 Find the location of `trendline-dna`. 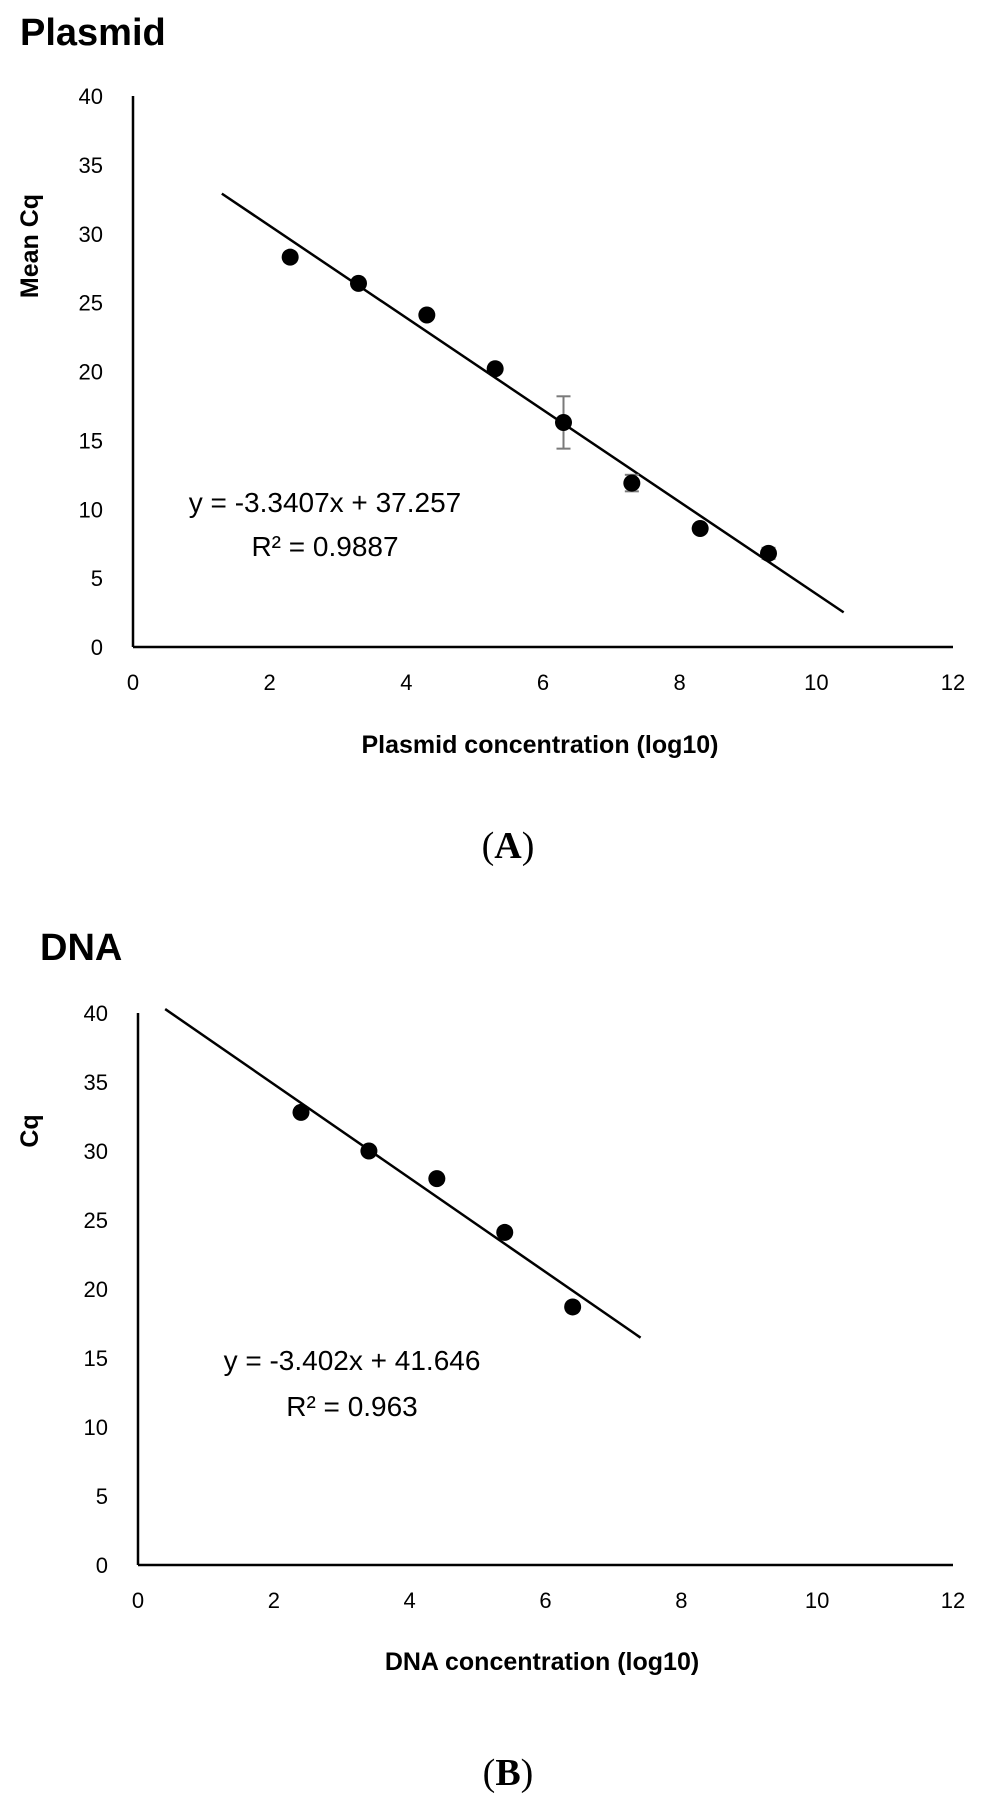

trendline-dna is located at coordinates (403, 1173).